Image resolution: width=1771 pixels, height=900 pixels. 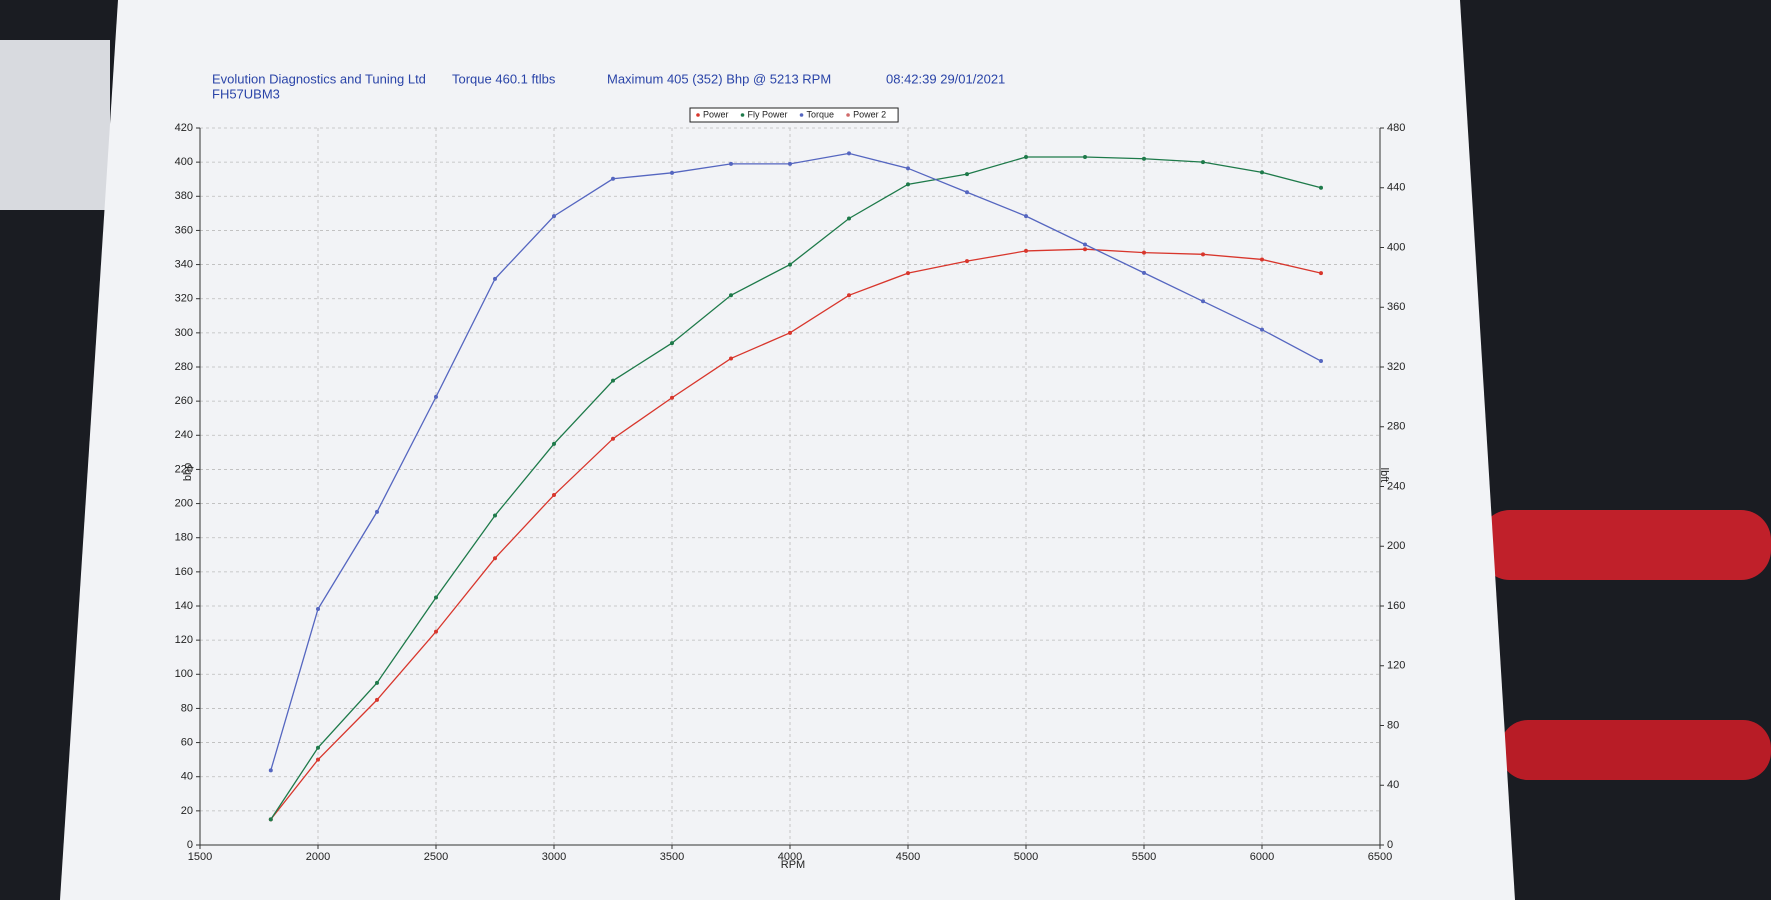 What do you see at coordinates (246, 93) in the screenshot?
I see `subtitle: FH57UBM3` at bounding box center [246, 93].